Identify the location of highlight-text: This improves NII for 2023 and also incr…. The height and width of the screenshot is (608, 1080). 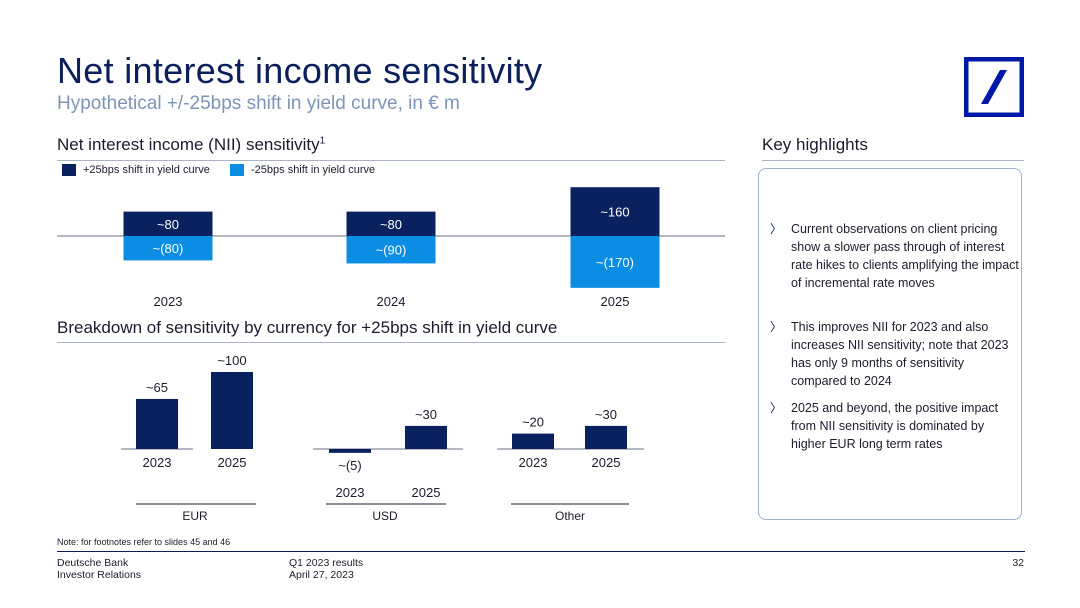
(900, 354).